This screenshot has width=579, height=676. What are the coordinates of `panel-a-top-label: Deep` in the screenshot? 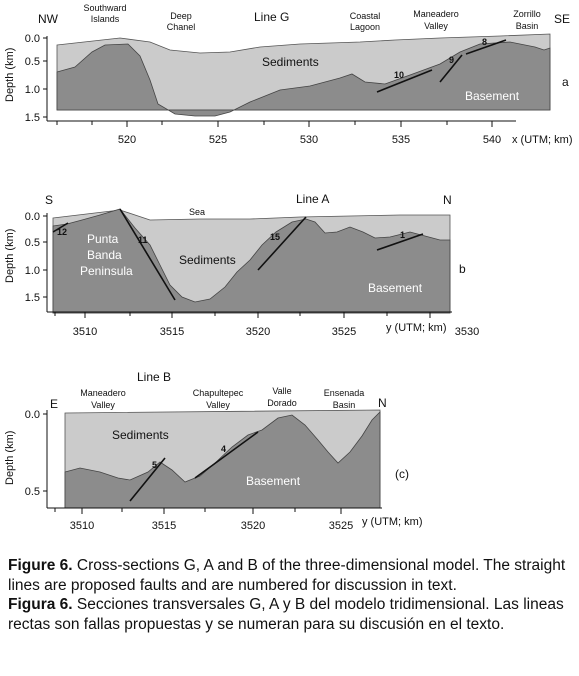 It's located at (181, 16).